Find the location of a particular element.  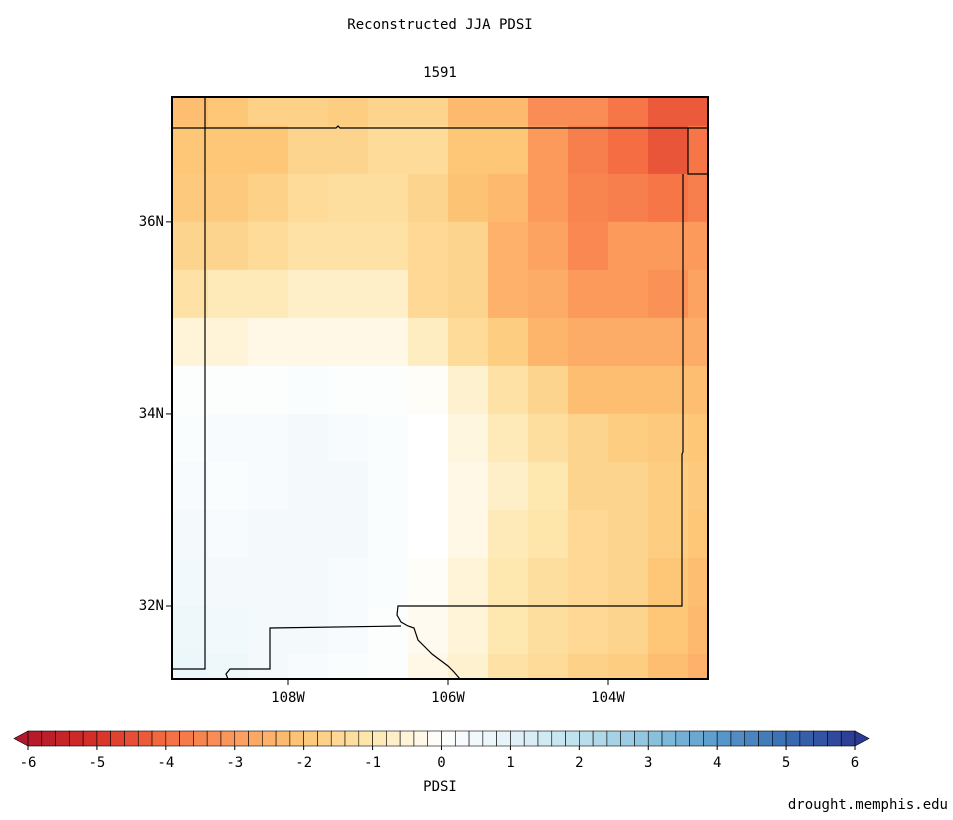

colorbar-label: PDSI is located at coordinates (440, 787).